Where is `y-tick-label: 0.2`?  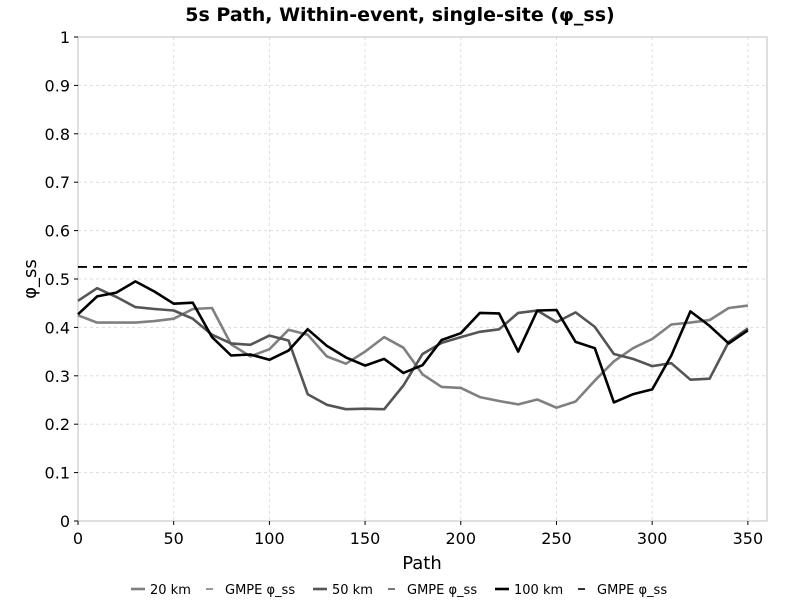 y-tick-label: 0.2 is located at coordinates (57, 424).